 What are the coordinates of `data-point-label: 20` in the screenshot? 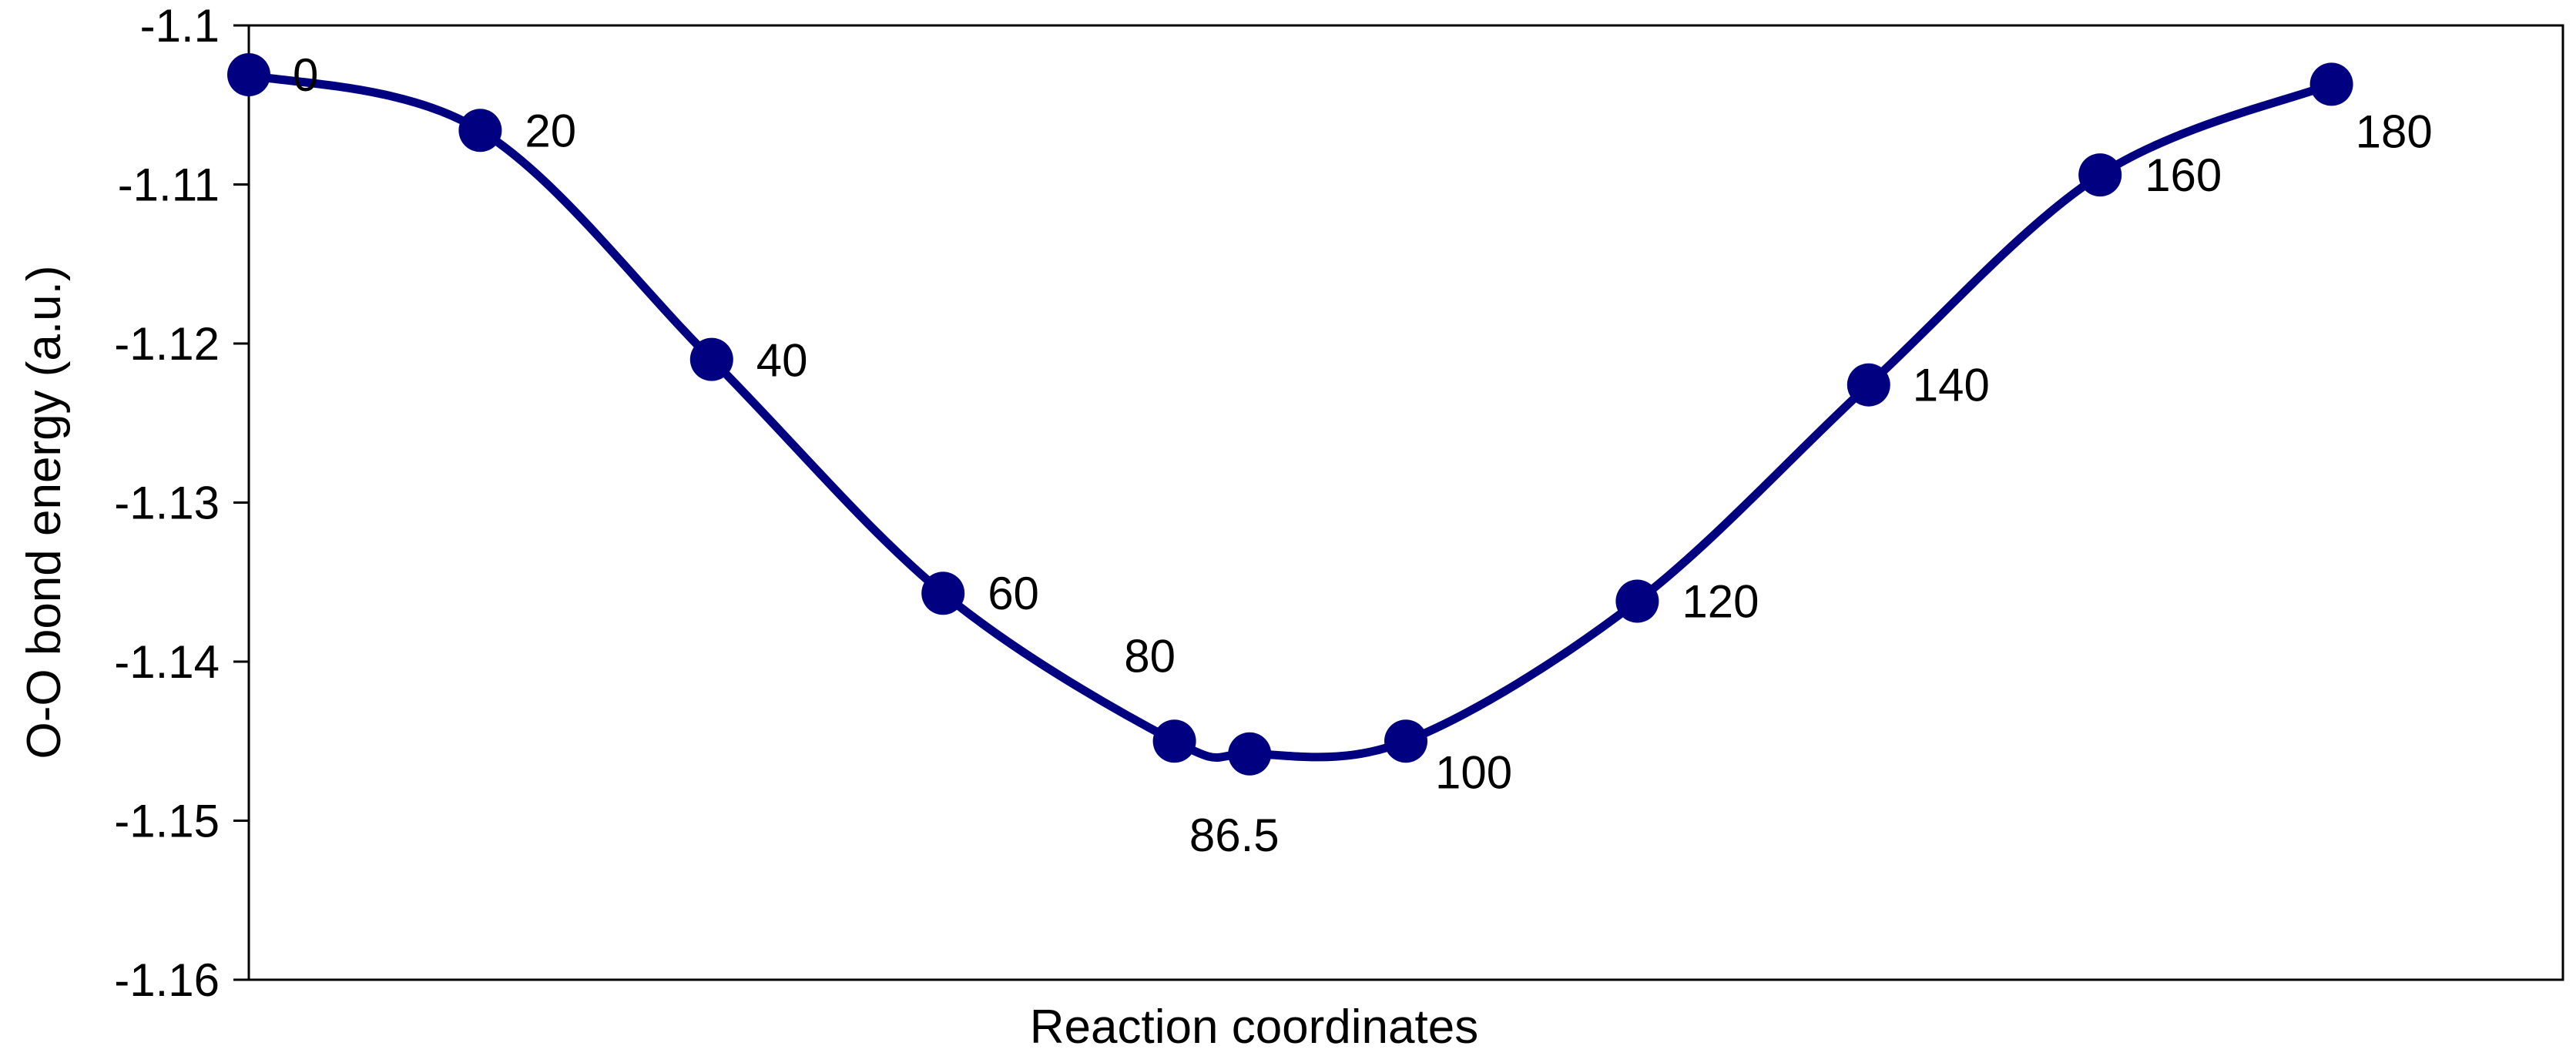 It's located at (550, 130).